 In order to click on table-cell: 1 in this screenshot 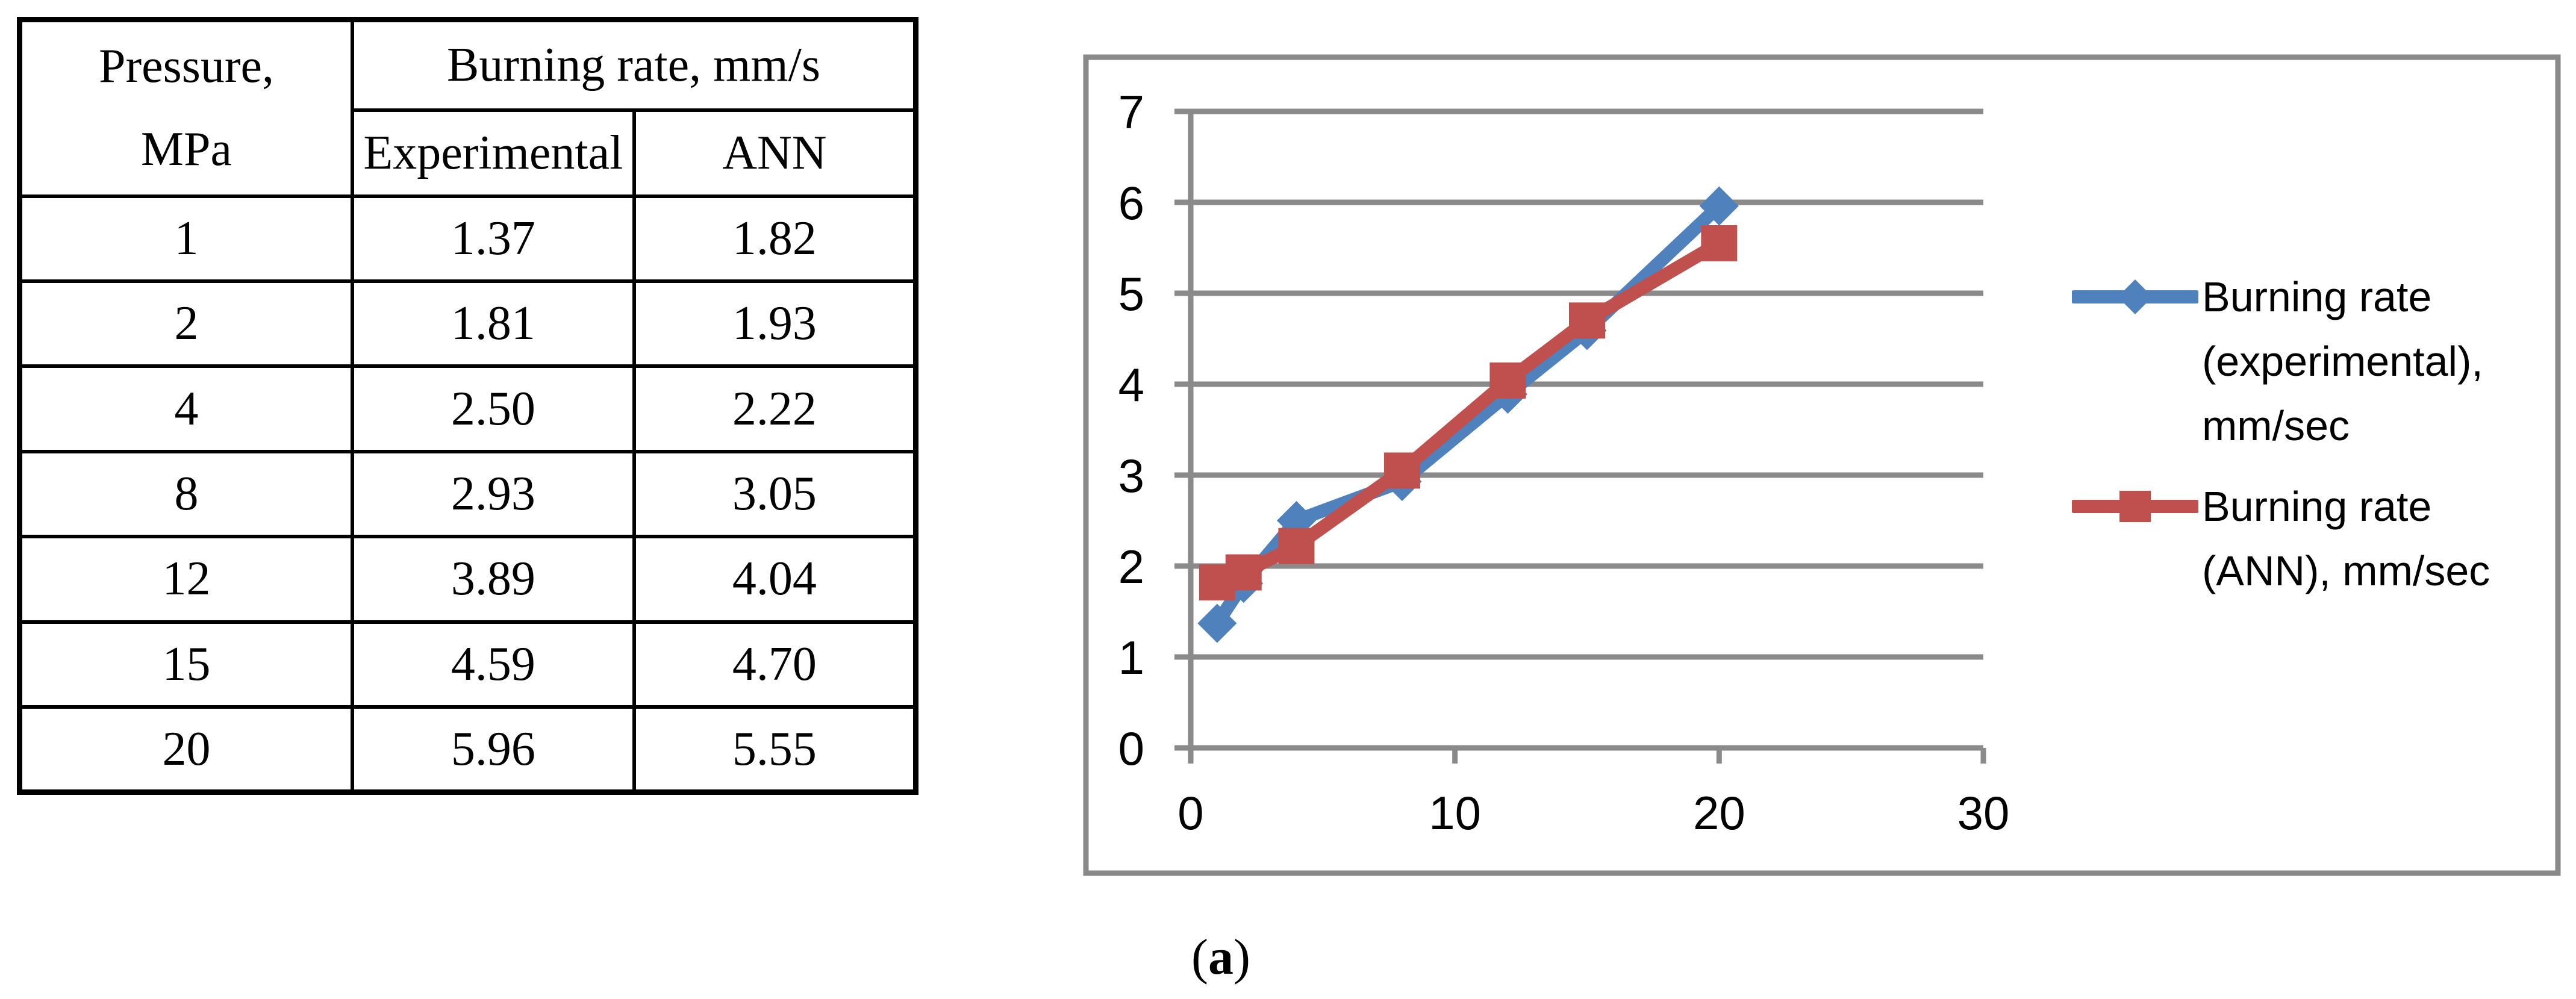, I will do `click(185, 238)`.